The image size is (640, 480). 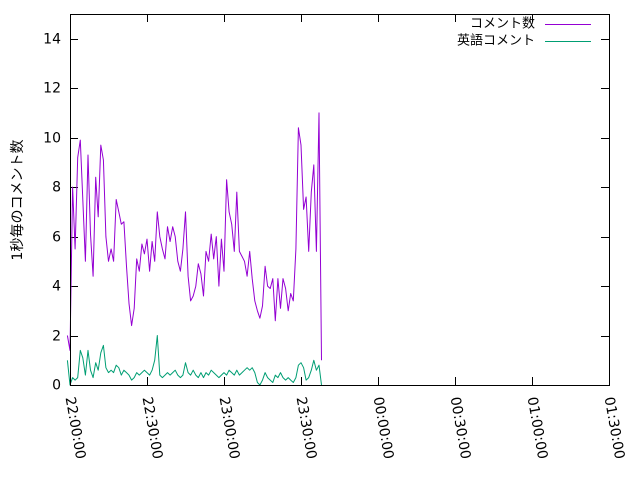 What do you see at coordinates (56, 337) in the screenshot?
I see `y-tick-label: 2` at bounding box center [56, 337].